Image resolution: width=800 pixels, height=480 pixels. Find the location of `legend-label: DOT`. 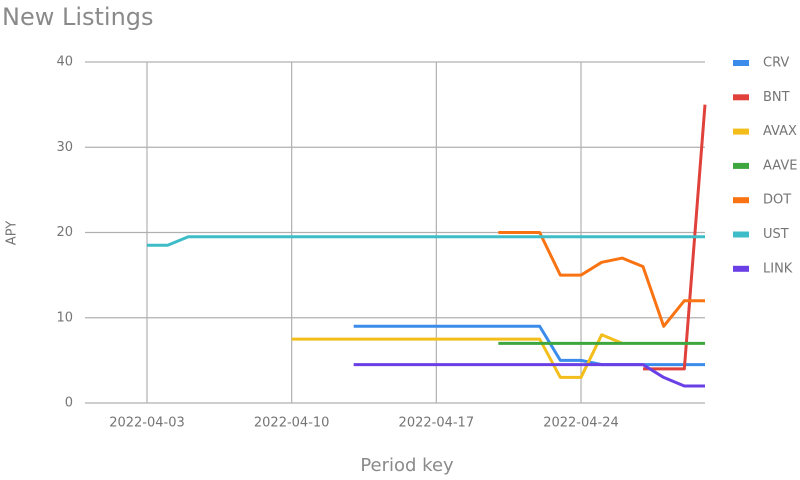

legend-label: DOT is located at coordinates (777, 200).